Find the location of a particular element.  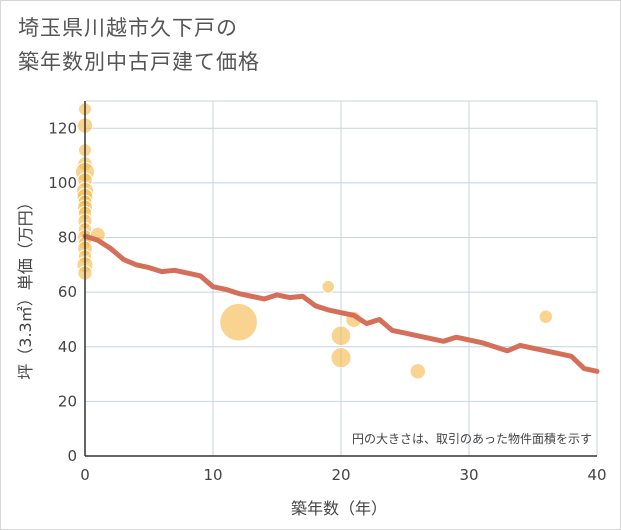

y-tick-label: 120 is located at coordinates (62, 128).